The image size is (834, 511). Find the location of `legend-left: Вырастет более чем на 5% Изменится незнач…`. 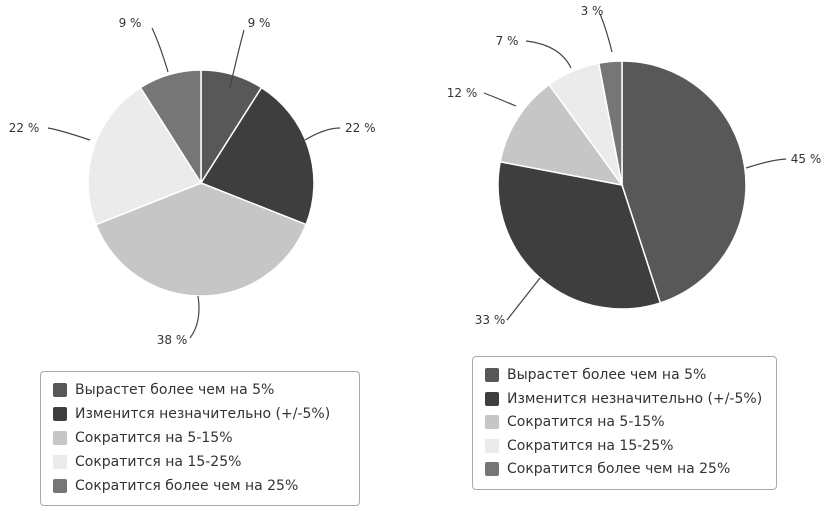

legend-left: Вырастет более чем на 5% Изменится незнач… is located at coordinates (200, 438).